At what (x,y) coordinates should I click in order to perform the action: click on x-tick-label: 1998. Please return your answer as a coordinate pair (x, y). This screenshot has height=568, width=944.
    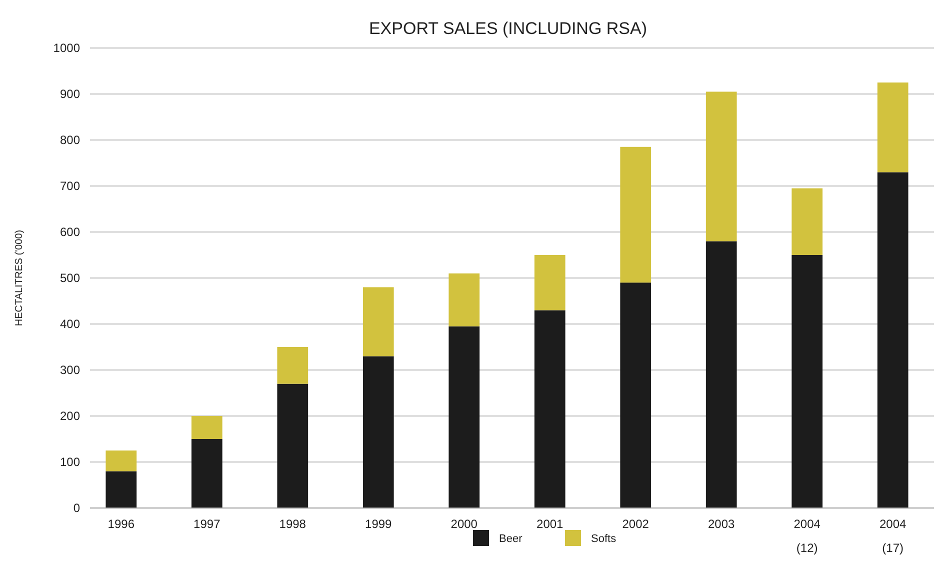
    Looking at the image, I should click on (292, 524).